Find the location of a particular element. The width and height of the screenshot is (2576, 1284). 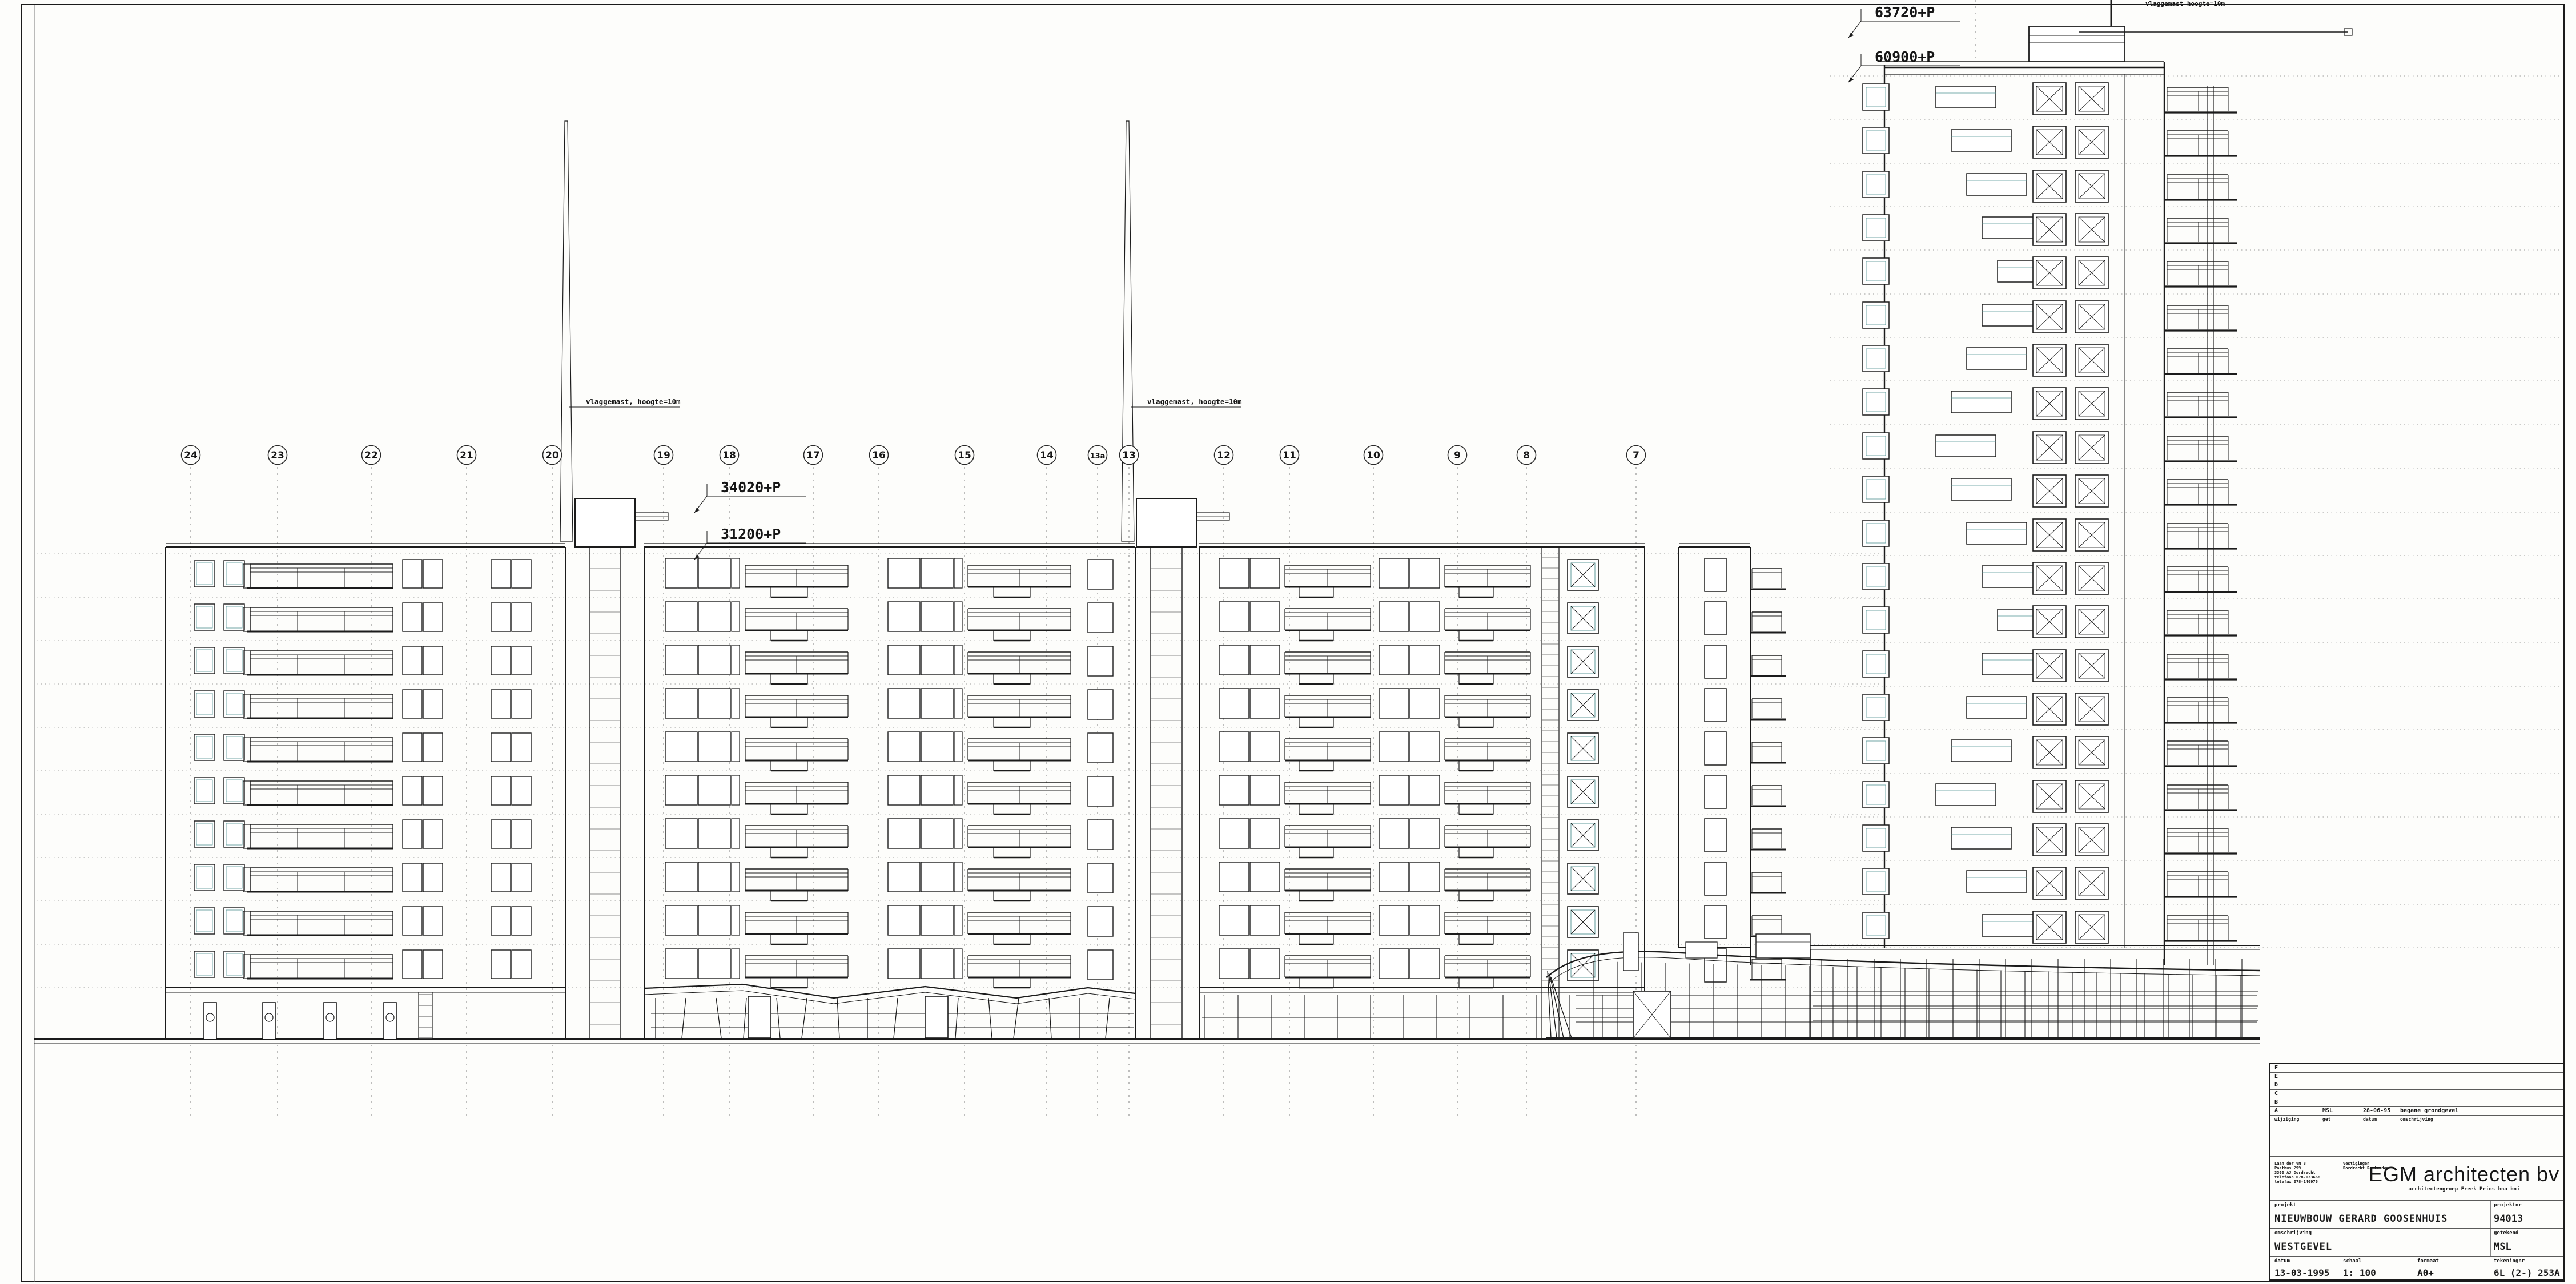

firm-offices-value: Dordrecht Rotterdam is located at coordinates (2366, 1168).